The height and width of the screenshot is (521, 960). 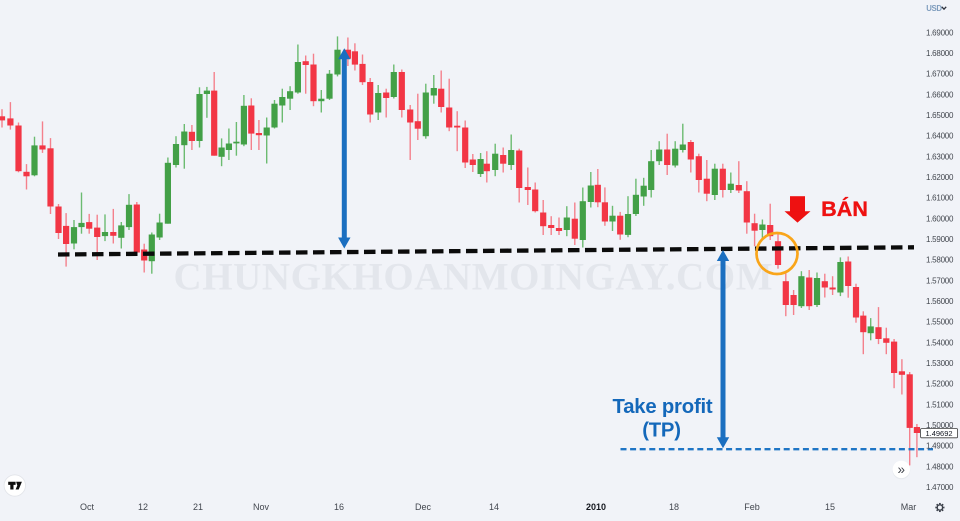 What do you see at coordinates (830, 507) in the screenshot?
I see `svg-text: 15` at bounding box center [830, 507].